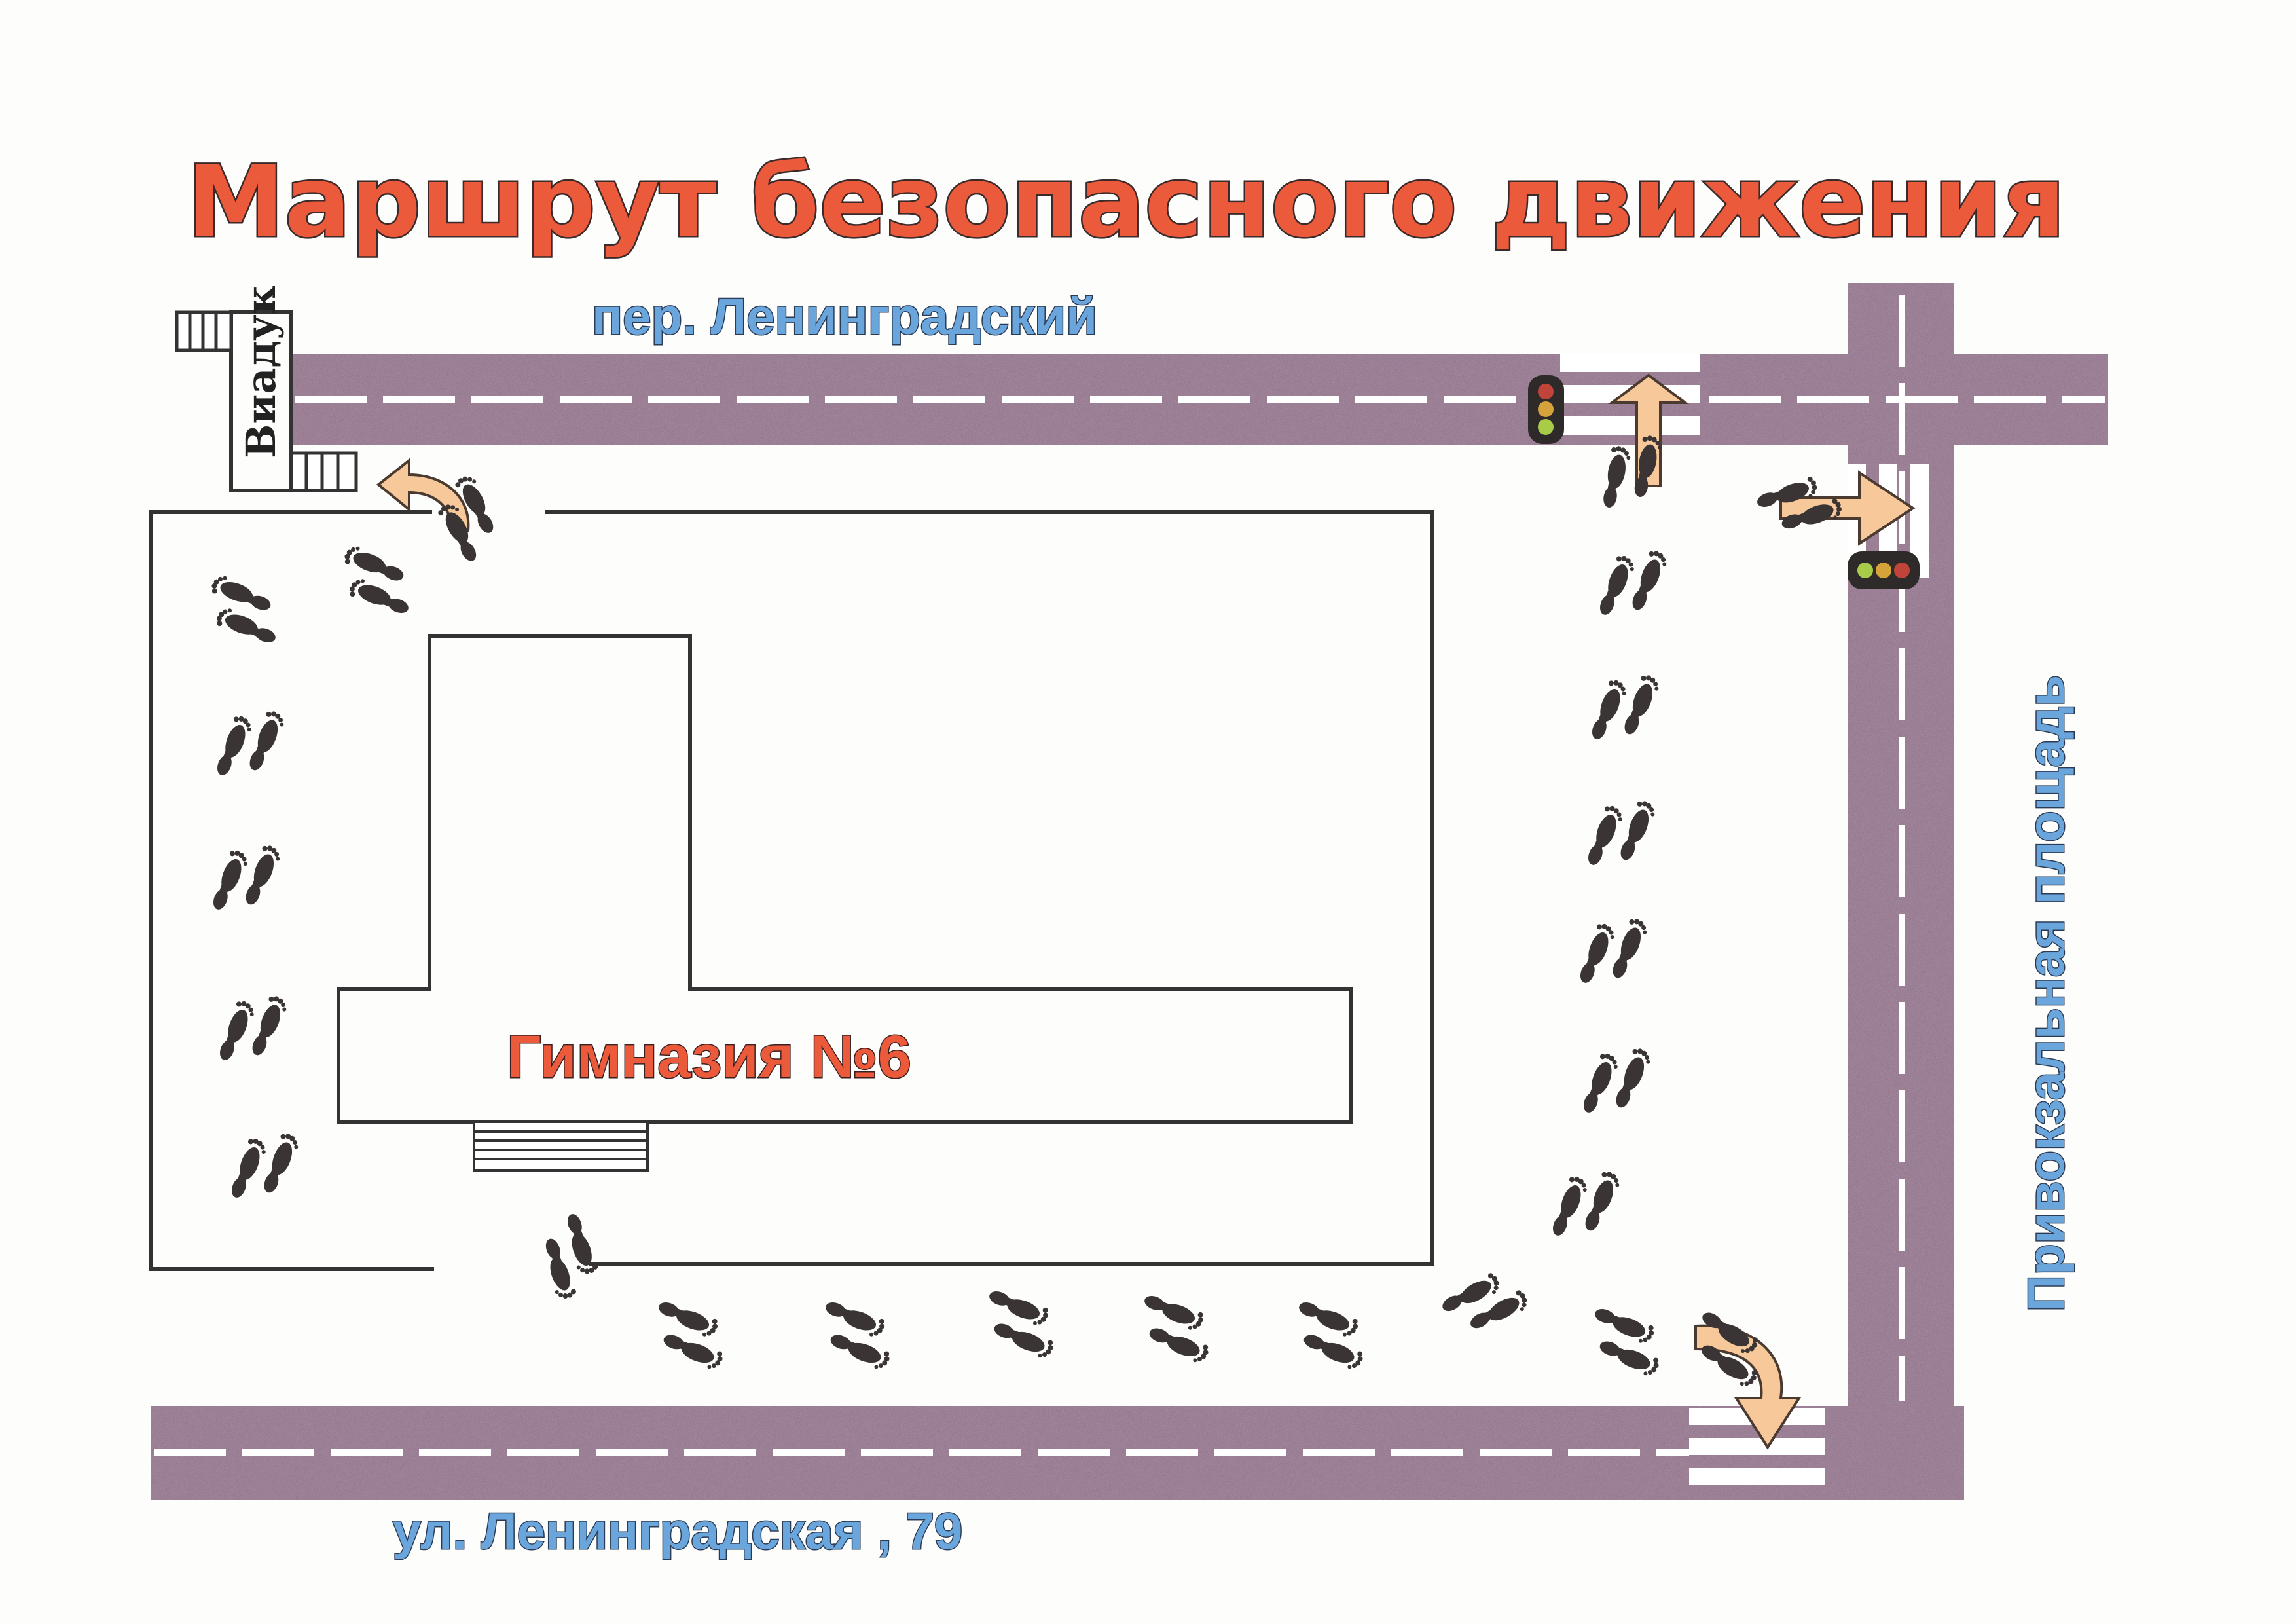 The height and width of the screenshot is (1624, 2296). What do you see at coordinates (2046, 993) in the screenshot?
I see `street-label-right: Привокзальная площадь` at bounding box center [2046, 993].